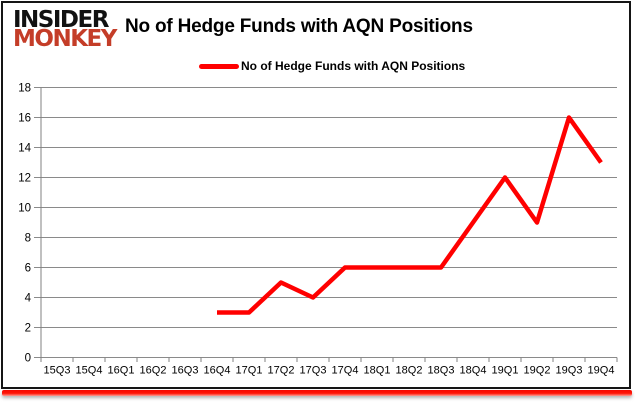 This screenshot has width=635, height=405. What do you see at coordinates (569, 371) in the screenshot?
I see `x-tick-label: 19Q3` at bounding box center [569, 371].